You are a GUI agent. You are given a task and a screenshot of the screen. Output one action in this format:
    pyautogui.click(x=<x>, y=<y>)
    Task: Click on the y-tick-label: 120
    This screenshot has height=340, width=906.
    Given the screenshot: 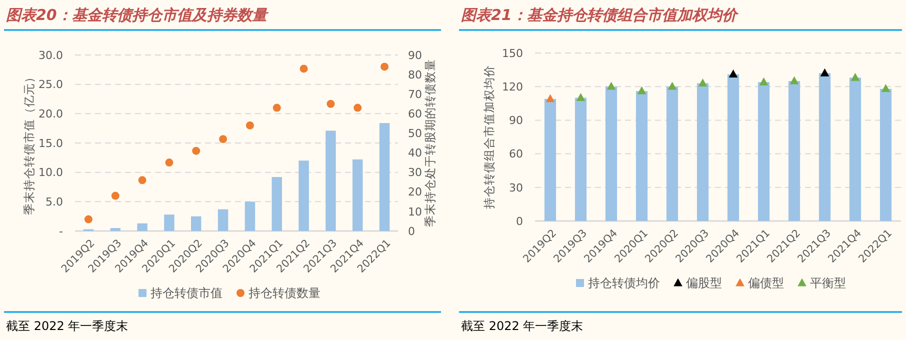 What is the action you would take?
    pyautogui.click(x=512, y=87)
    